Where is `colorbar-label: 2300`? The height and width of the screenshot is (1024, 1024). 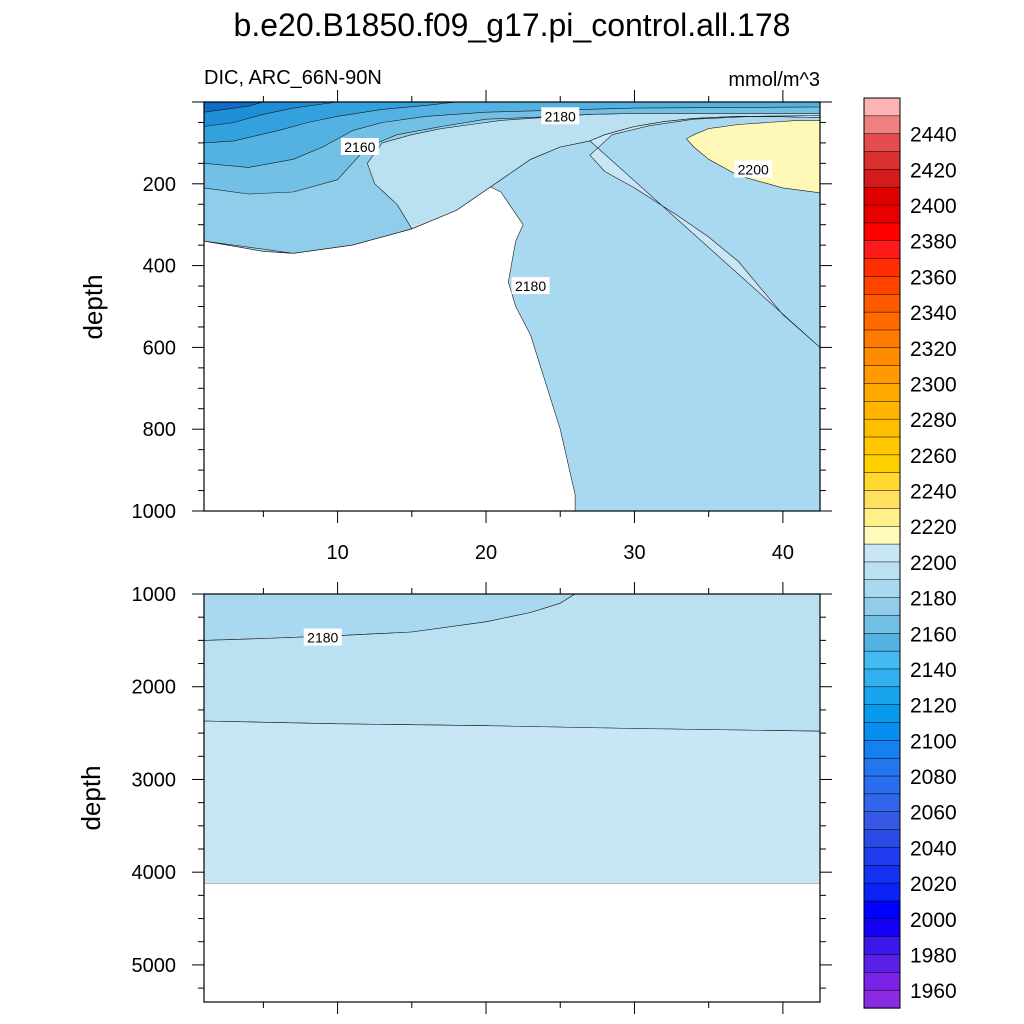 colorbar-label: 2300 is located at coordinates (933, 385).